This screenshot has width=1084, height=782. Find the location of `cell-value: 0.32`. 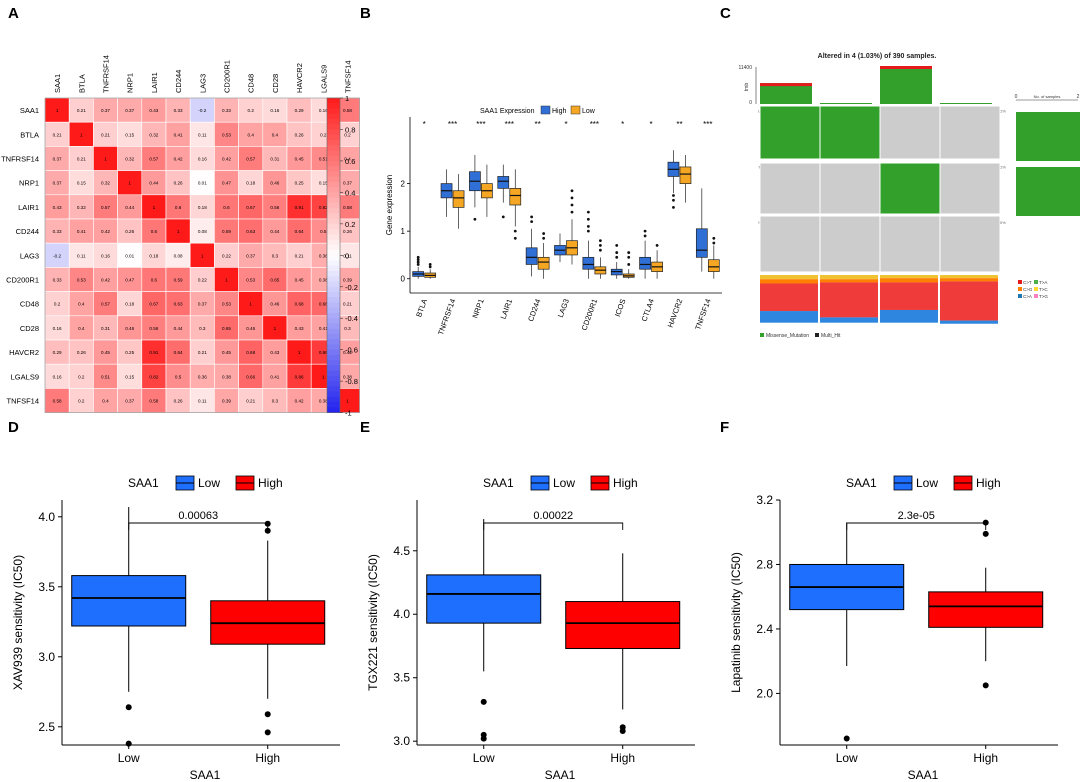

cell-value: 0.32 is located at coordinates (153, 134).